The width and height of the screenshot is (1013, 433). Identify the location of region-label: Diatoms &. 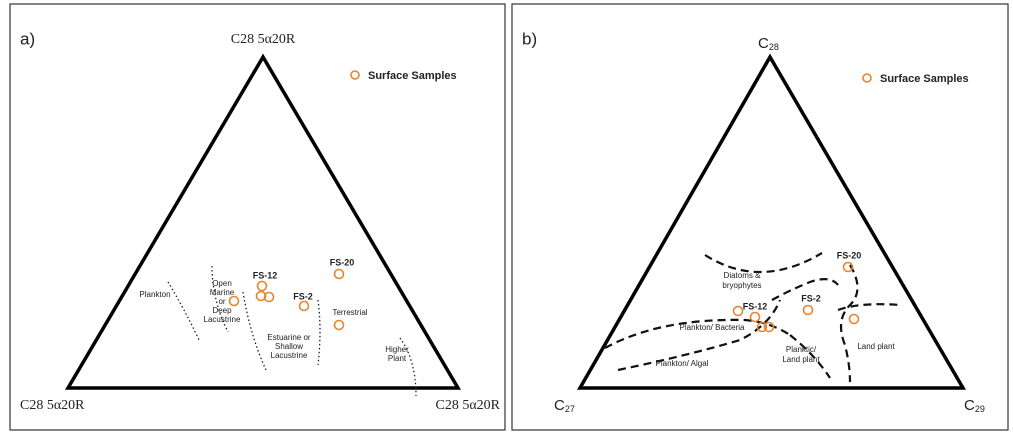
(743, 275).